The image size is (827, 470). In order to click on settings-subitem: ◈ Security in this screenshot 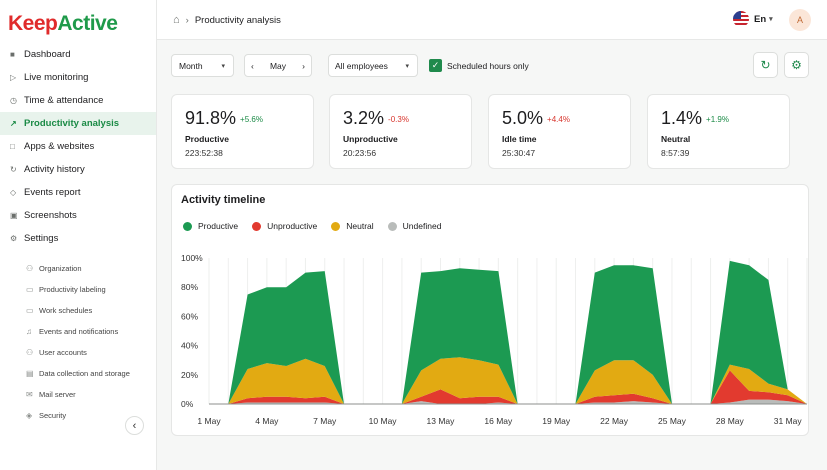, I will do `click(78, 415)`.